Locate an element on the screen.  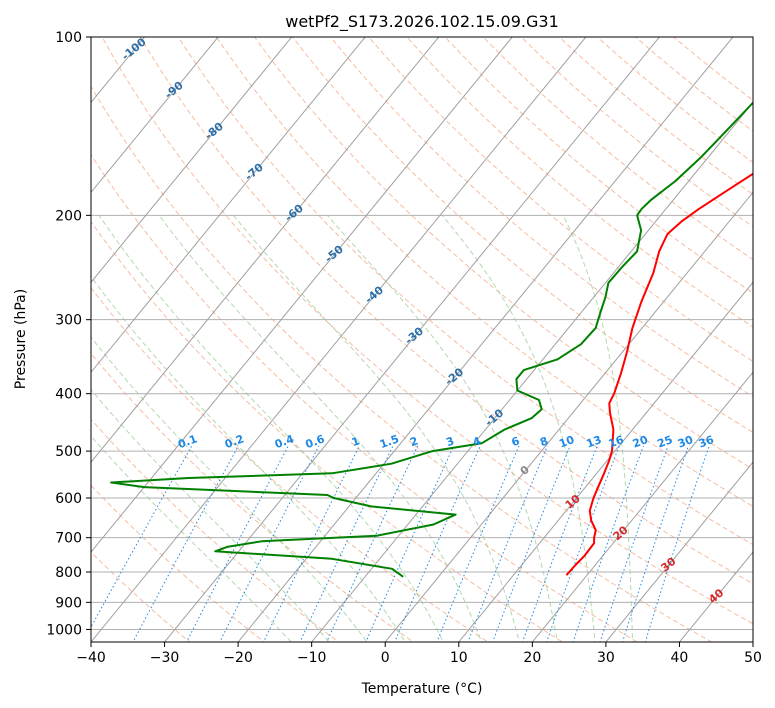
x-tick-label: −20 is located at coordinates (238, 658).